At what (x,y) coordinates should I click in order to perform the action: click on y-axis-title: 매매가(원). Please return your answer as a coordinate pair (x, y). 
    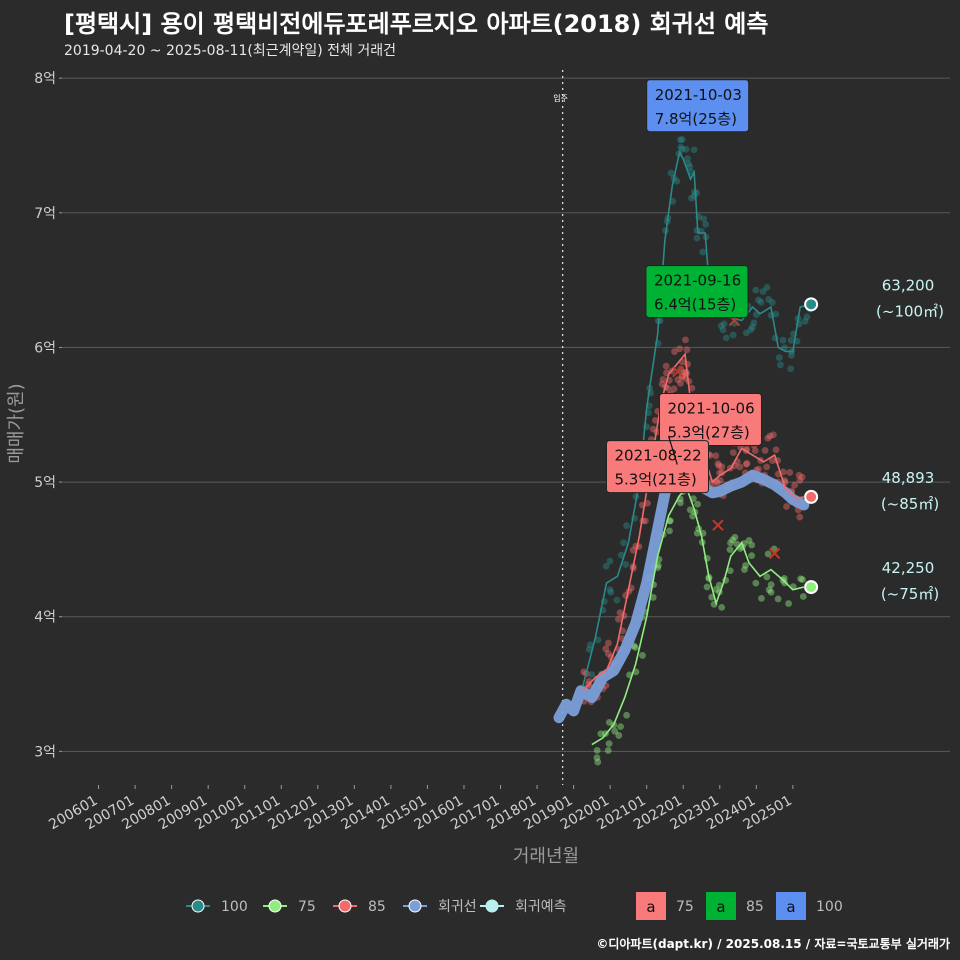
    Looking at the image, I should click on (16, 423).